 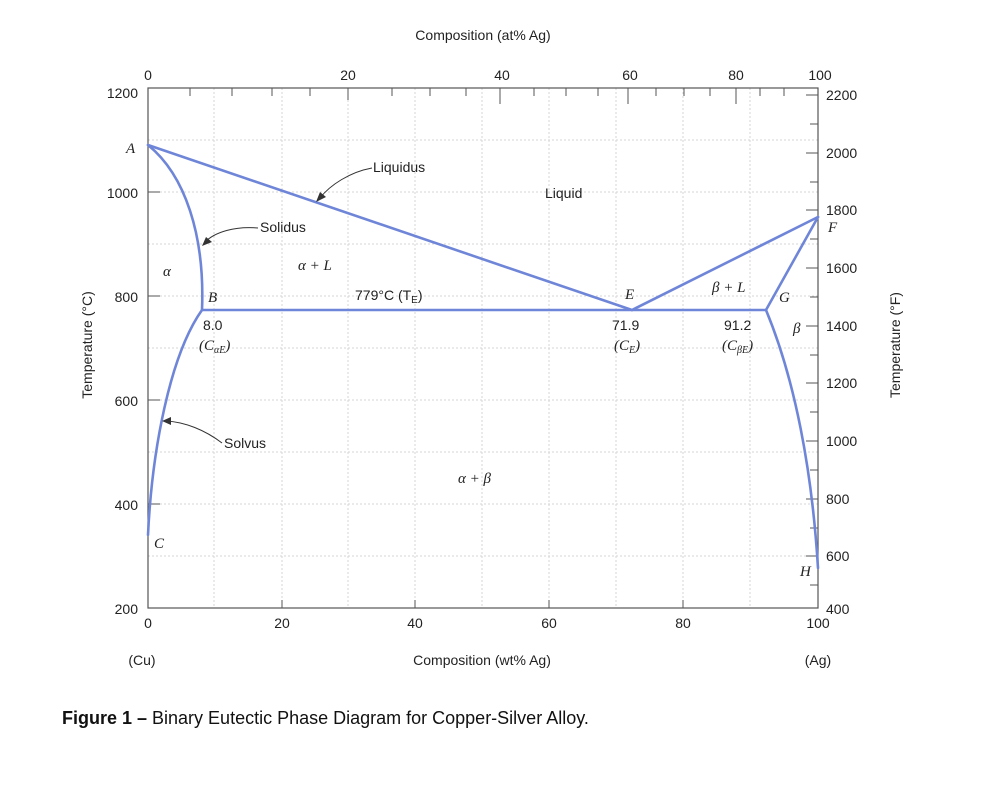 What do you see at coordinates (87, 345) in the screenshot?
I see `left-axis-title: Temperature (°C)` at bounding box center [87, 345].